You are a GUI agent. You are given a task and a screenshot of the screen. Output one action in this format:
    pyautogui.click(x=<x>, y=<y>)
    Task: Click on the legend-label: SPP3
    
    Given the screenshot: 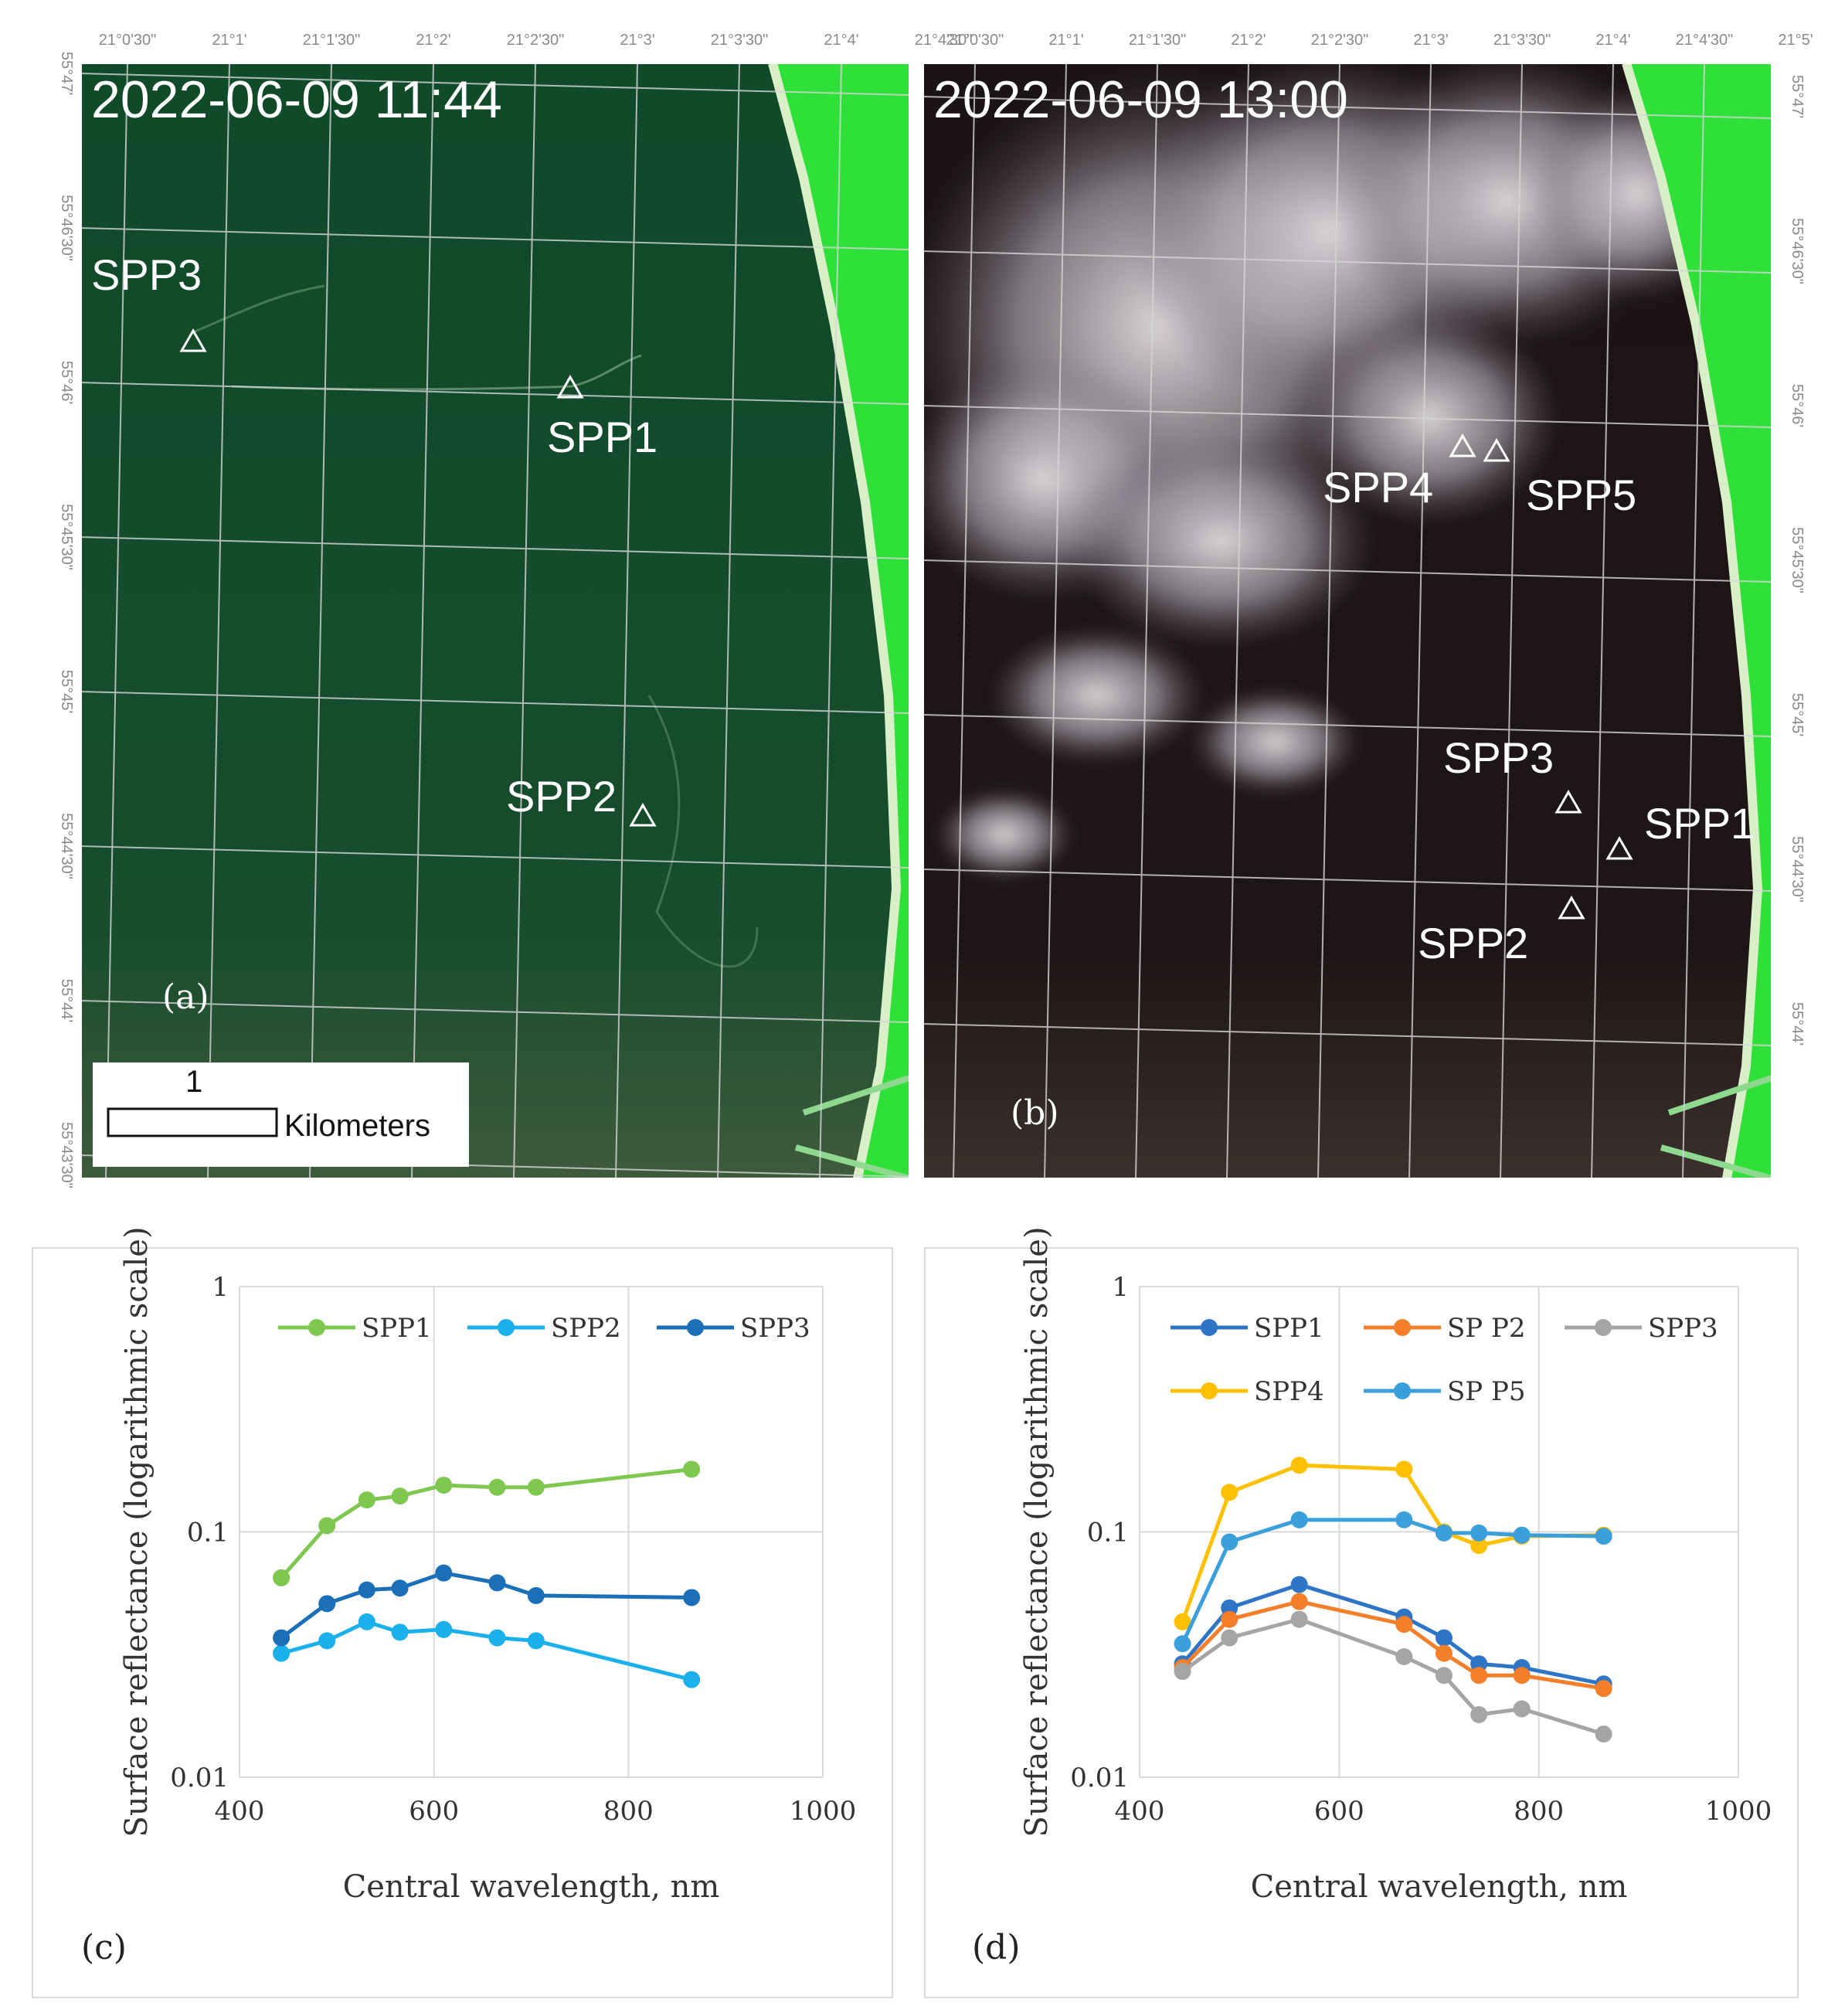 What is the action you would take?
    pyautogui.click(x=775, y=1328)
    